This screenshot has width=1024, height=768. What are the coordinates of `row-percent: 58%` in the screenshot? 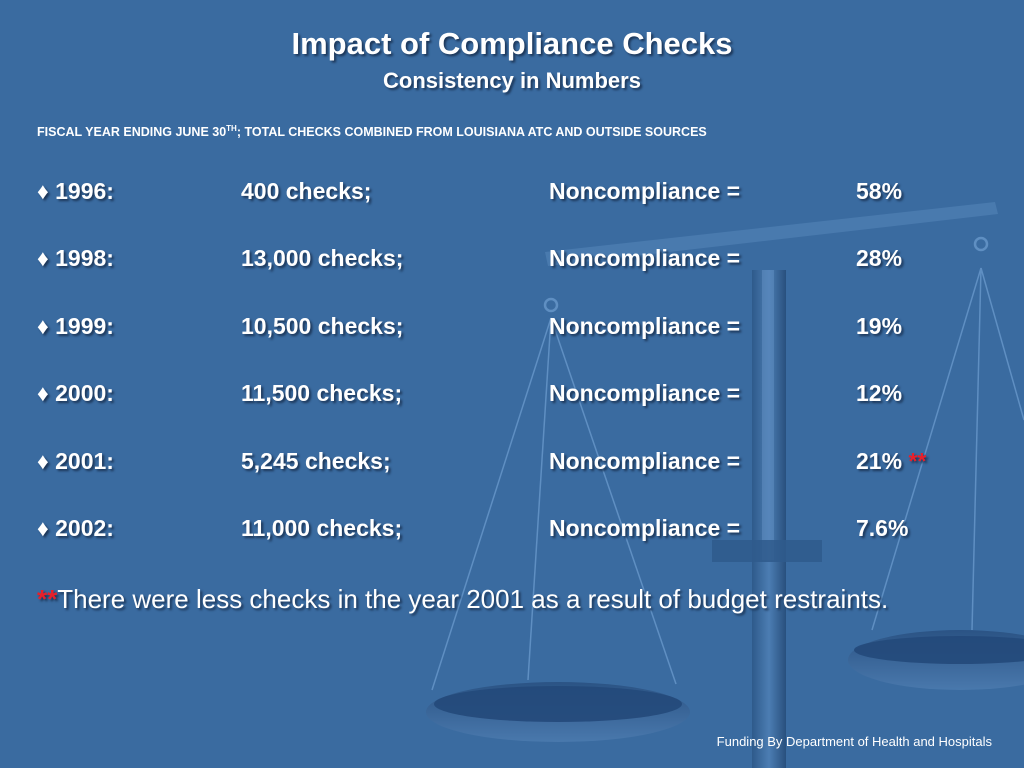 It's located at (879, 191).